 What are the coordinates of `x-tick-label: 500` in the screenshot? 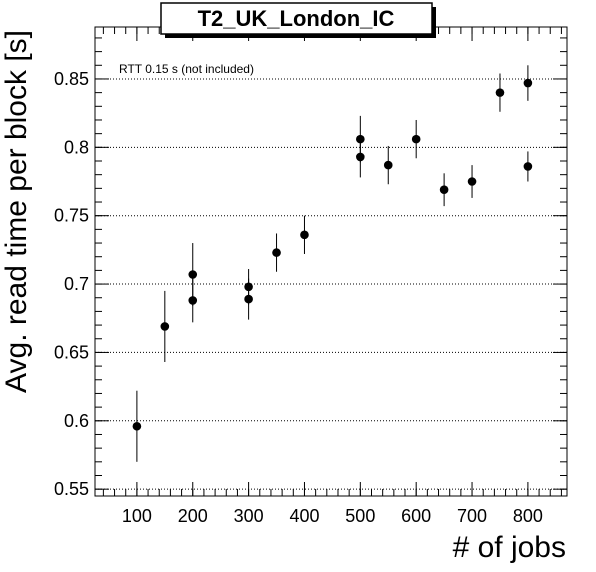 It's located at (360, 516).